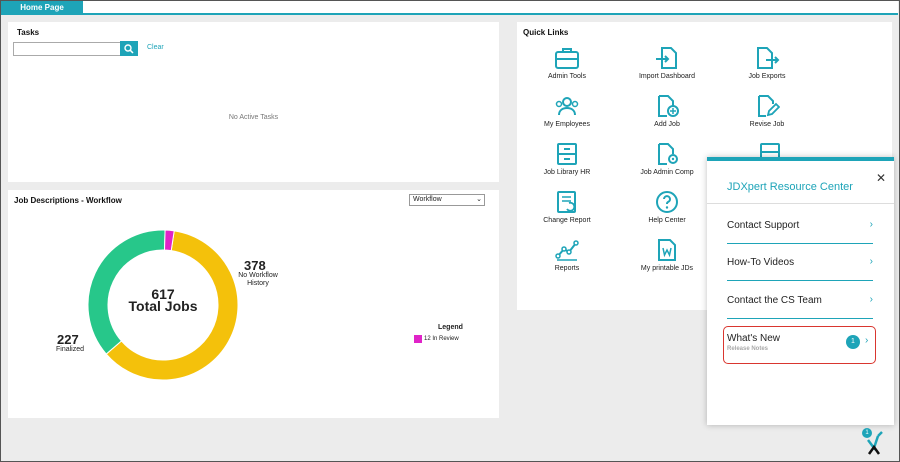  Describe the element at coordinates (667, 202) in the screenshot. I see `help-icon` at that location.